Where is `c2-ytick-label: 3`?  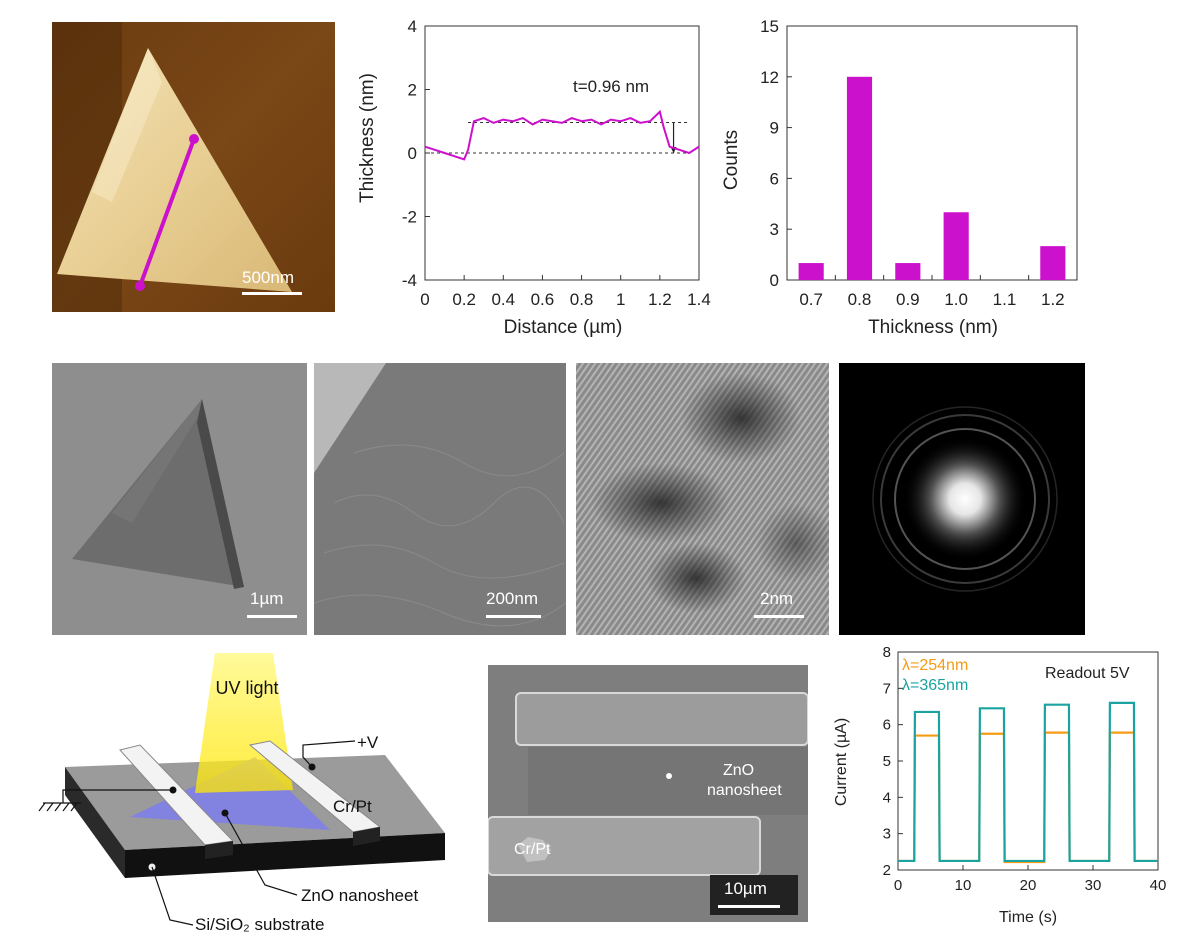
c2-ytick-label: 3 is located at coordinates (774, 229).